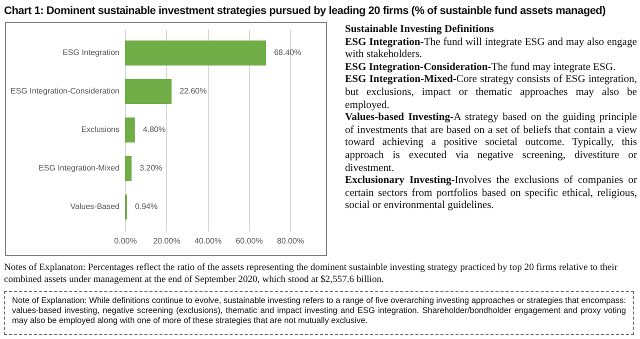  I want to click on y-tick-label: Values-Based, so click(95, 206).